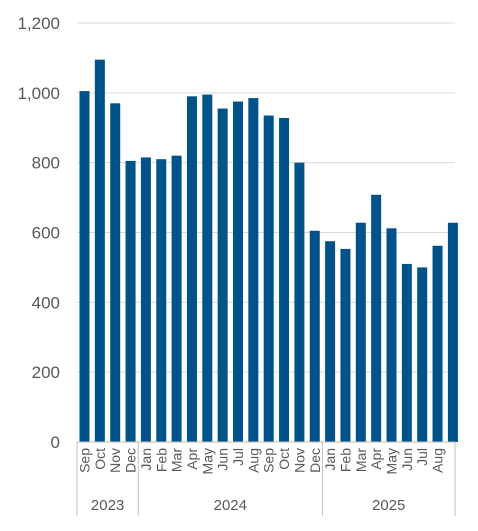  I want to click on y-tick-label: 1,200, so click(38, 23).